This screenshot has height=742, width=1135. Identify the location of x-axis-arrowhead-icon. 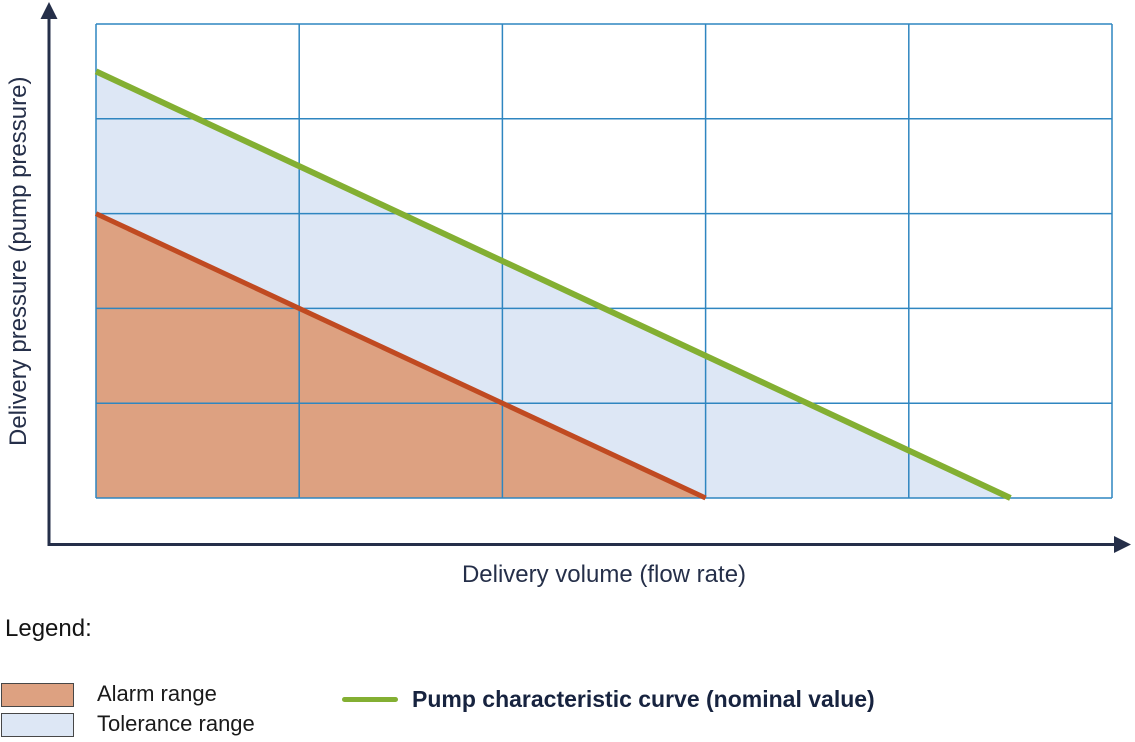
(1122, 544).